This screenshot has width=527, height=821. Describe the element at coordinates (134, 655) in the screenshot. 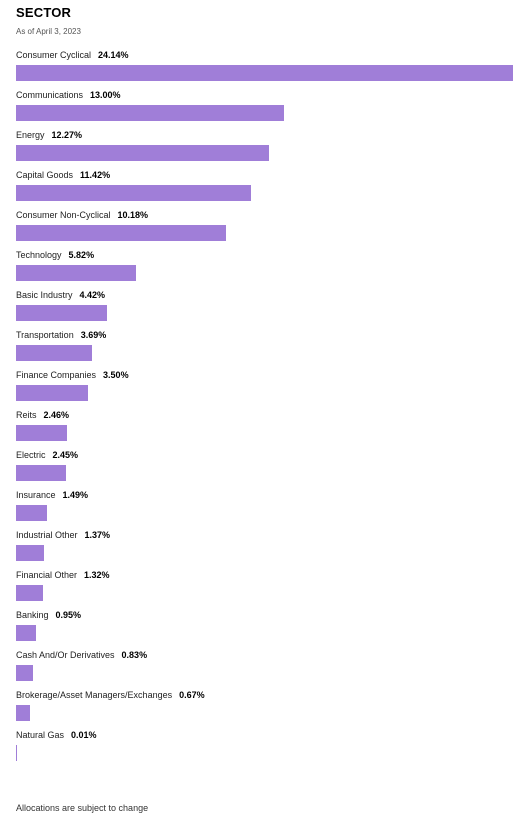

I see `sector-percentage: 0.83%` at that location.